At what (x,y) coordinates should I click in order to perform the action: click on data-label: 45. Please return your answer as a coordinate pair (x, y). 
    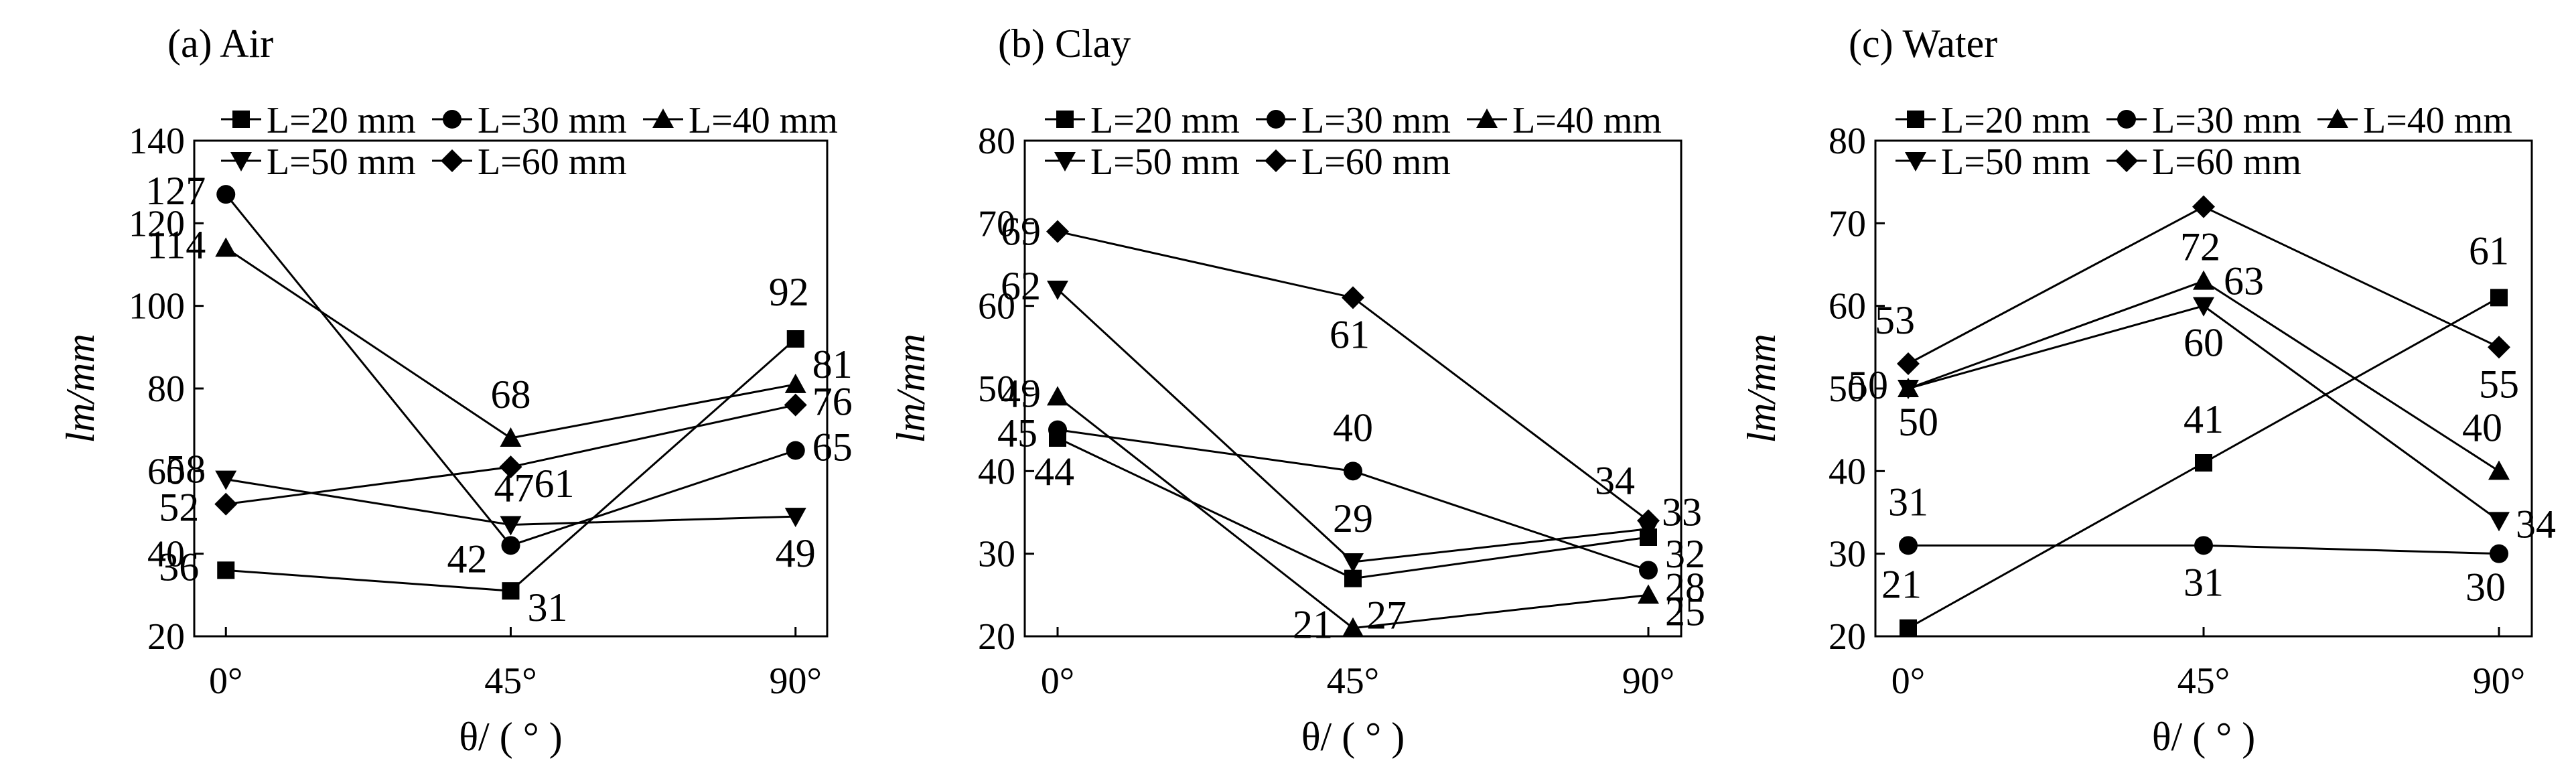
    Looking at the image, I should click on (1017, 433).